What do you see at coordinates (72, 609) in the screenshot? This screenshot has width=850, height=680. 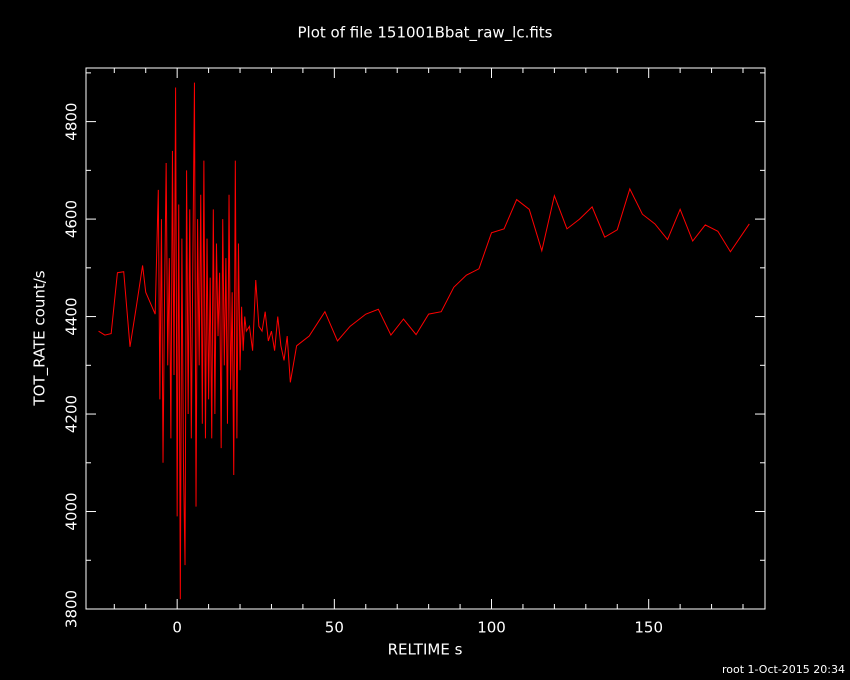 I see `y-tick-label: 3800` at bounding box center [72, 609].